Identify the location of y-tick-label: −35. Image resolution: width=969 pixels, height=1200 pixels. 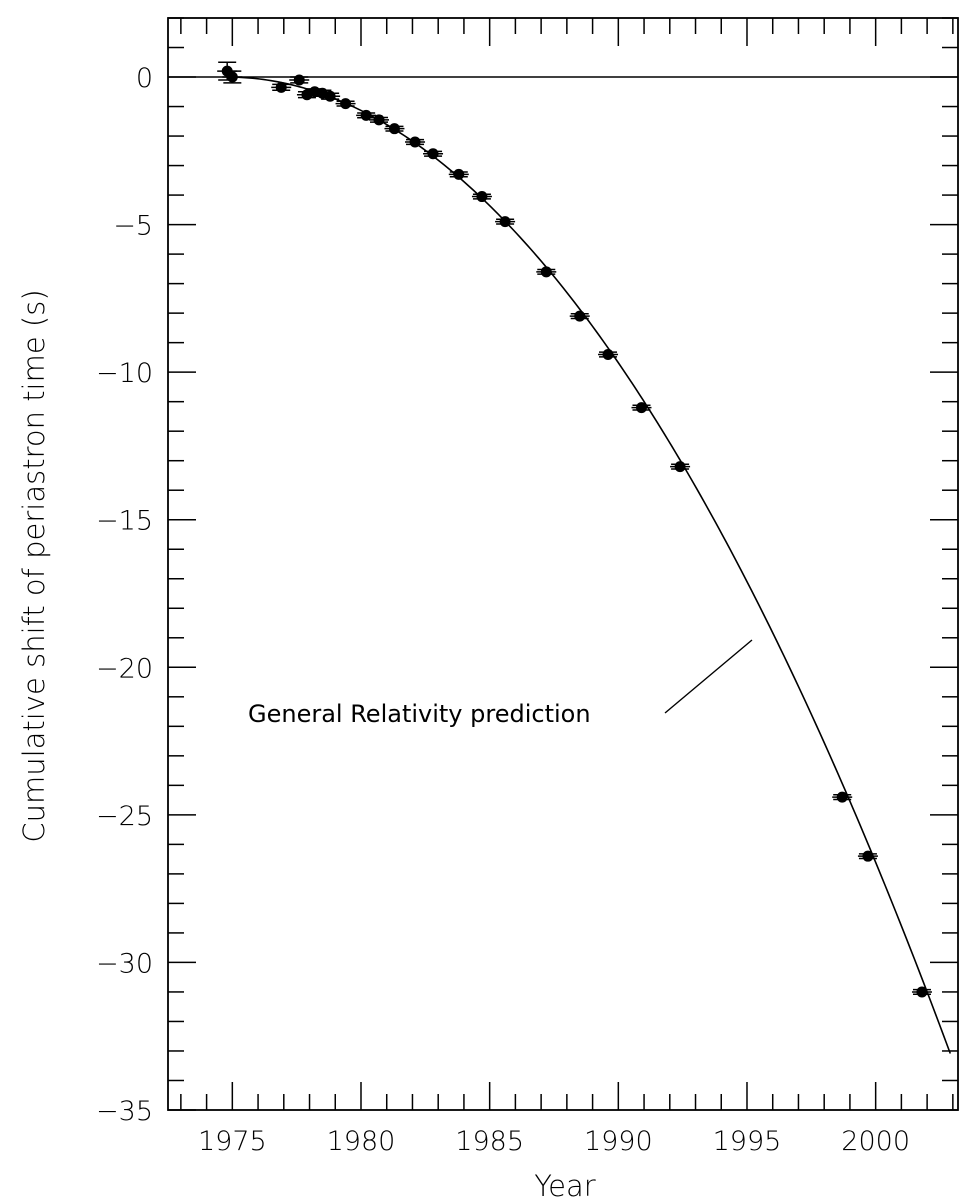
(124, 1111).